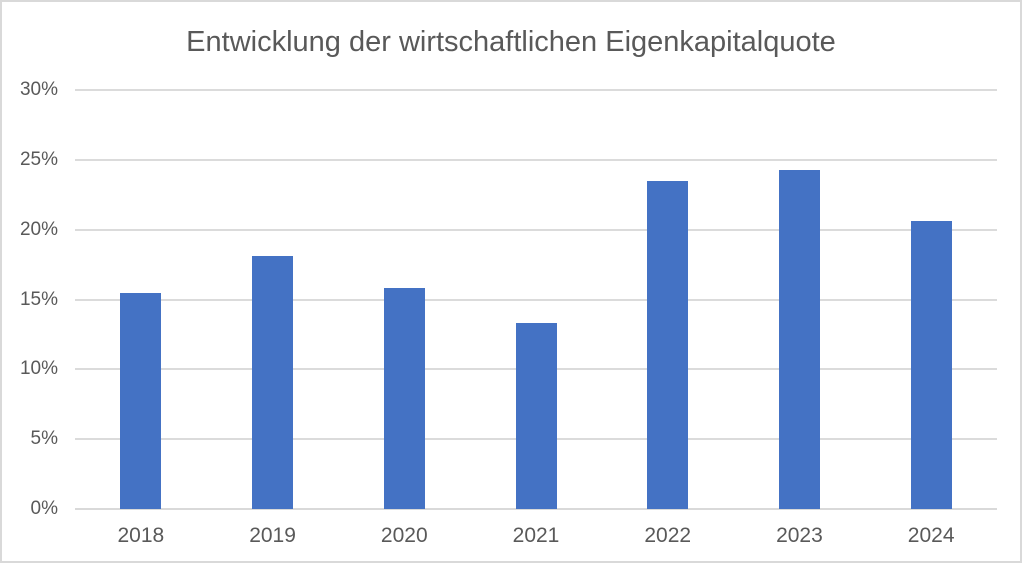 This screenshot has width=1022, height=563. I want to click on bar-2019, so click(273, 382).